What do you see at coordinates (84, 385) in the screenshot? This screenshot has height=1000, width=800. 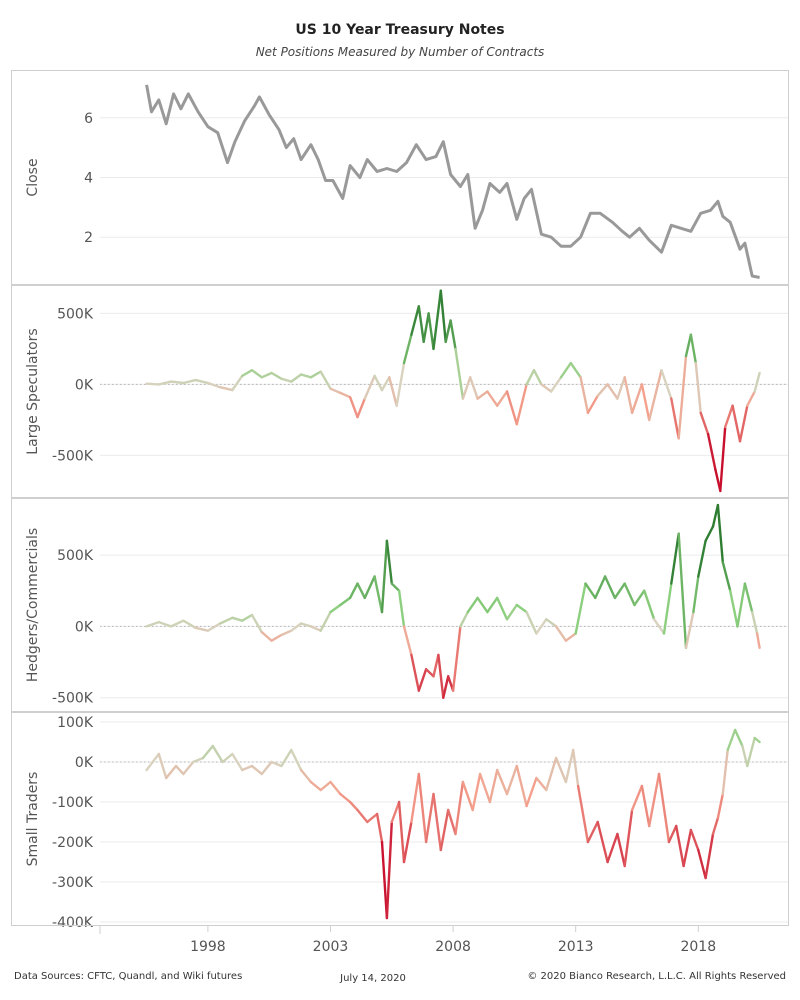 I see `y-tick-label: 0K` at bounding box center [84, 385].